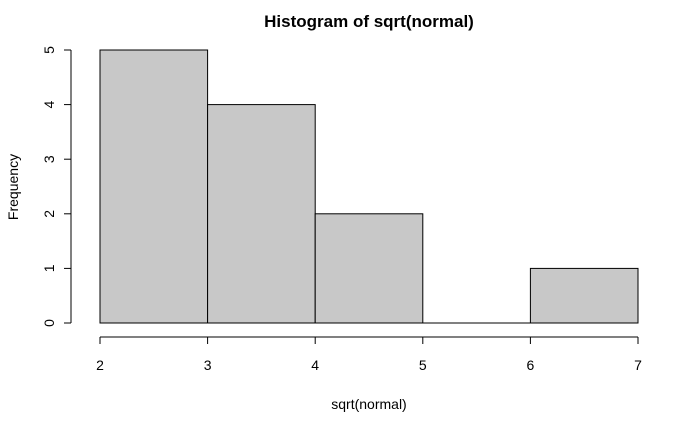 The height and width of the screenshot is (432, 700). What do you see at coordinates (315, 365) in the screenshot?
I see `x-tick-label: 4` at bounding box center [315, 365].